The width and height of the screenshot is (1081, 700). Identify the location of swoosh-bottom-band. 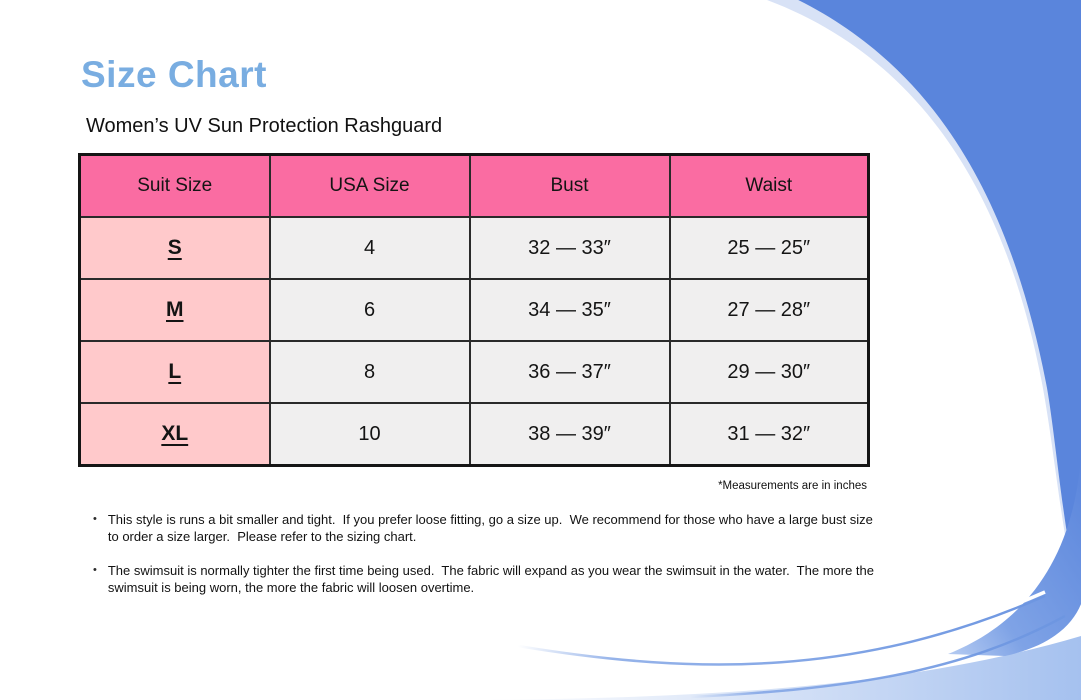
(780, 668).